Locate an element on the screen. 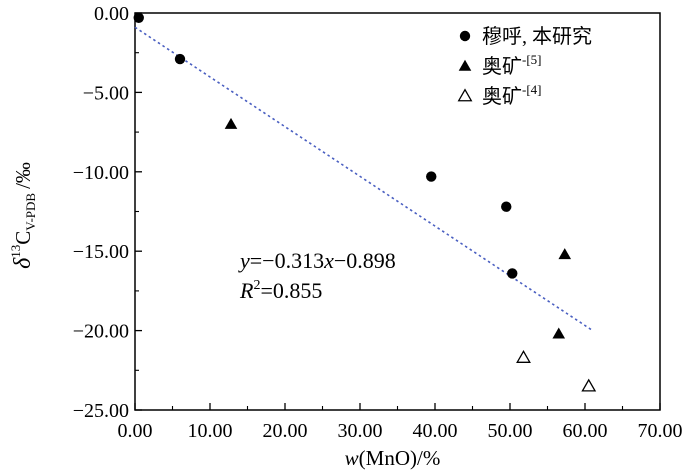 The image size is (700, 472). y-axis-title: δ13CV-PDB /‰ is located at coordinates (23, 215).